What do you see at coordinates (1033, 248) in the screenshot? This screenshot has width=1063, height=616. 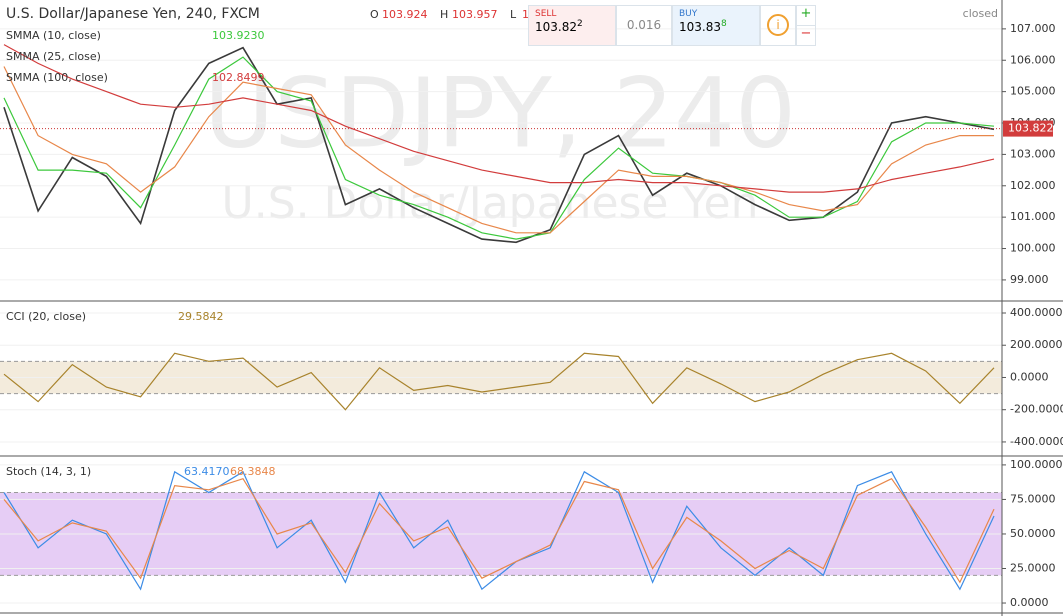 I see `y-tick-label: 100.000` at bounding box center [1033, 248].